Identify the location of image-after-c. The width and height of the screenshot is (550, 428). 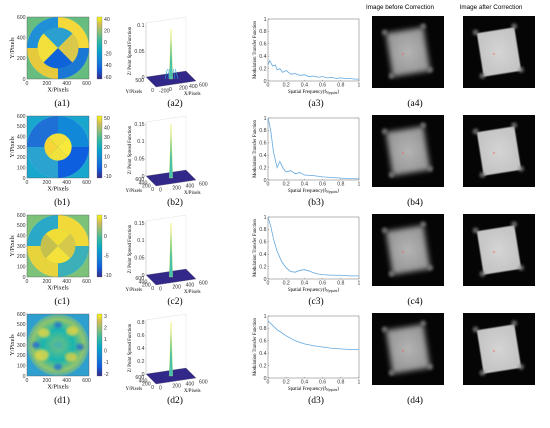
(499, 250).